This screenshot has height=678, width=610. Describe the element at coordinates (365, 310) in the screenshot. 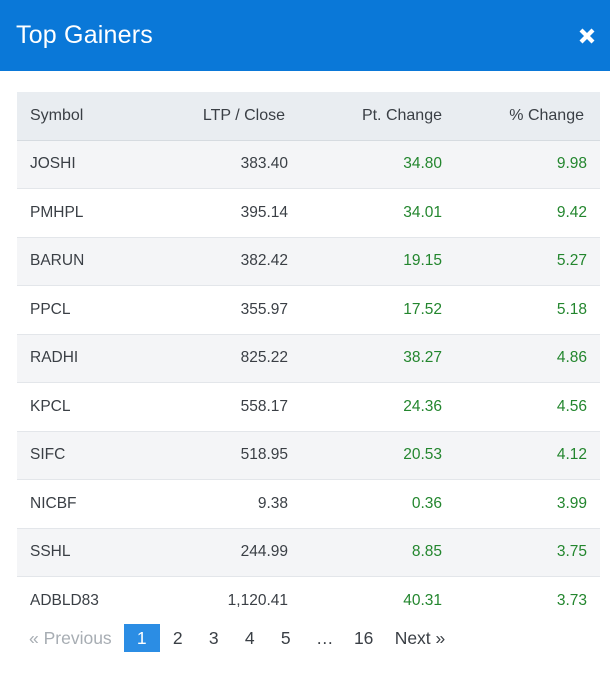

I see `pt-change-cell: 17.52` at that location.